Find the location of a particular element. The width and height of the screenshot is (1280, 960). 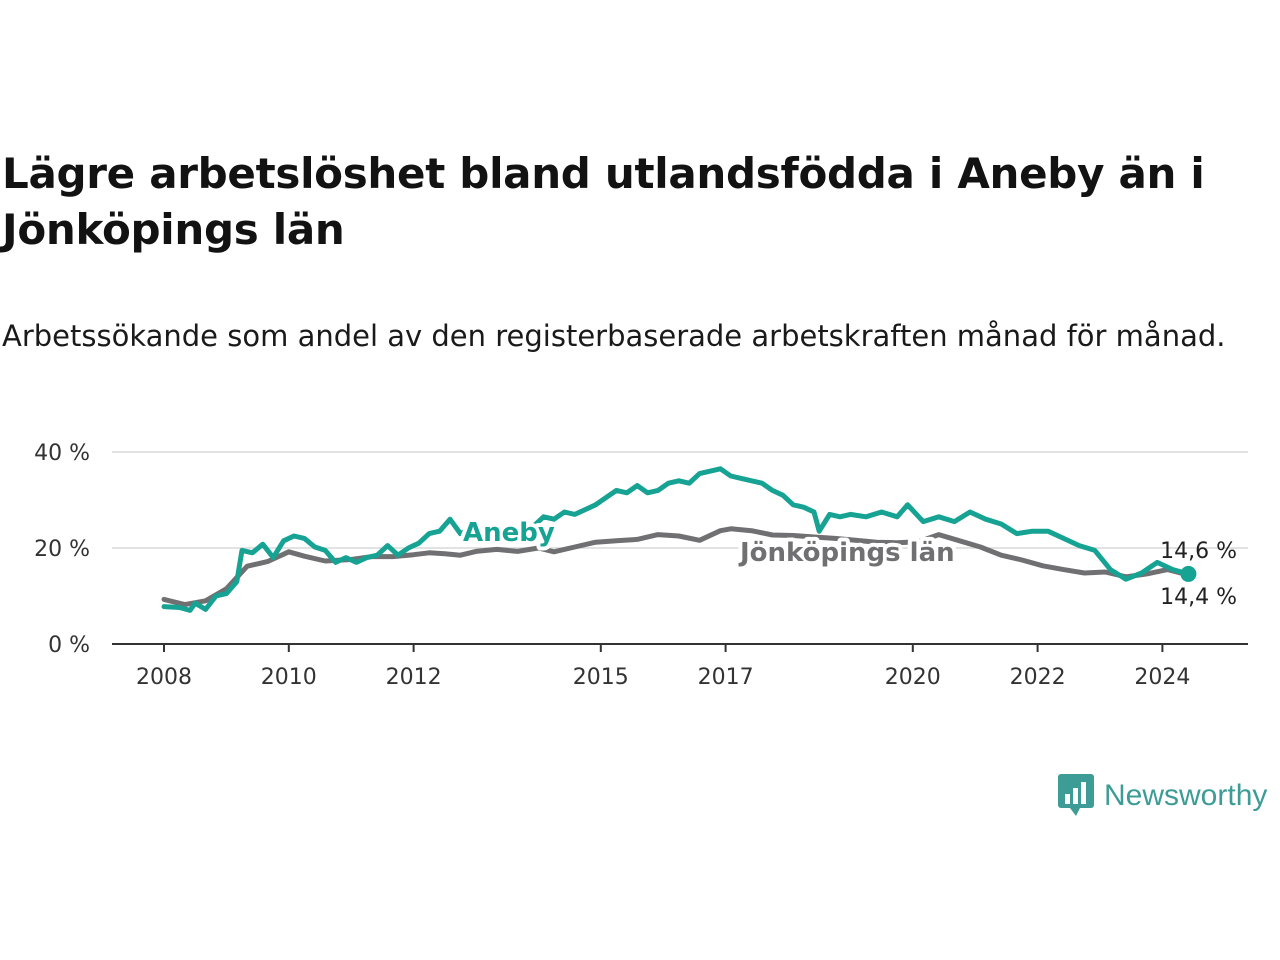

x-tick-label: 2008 is located at coordinates (164, 677).